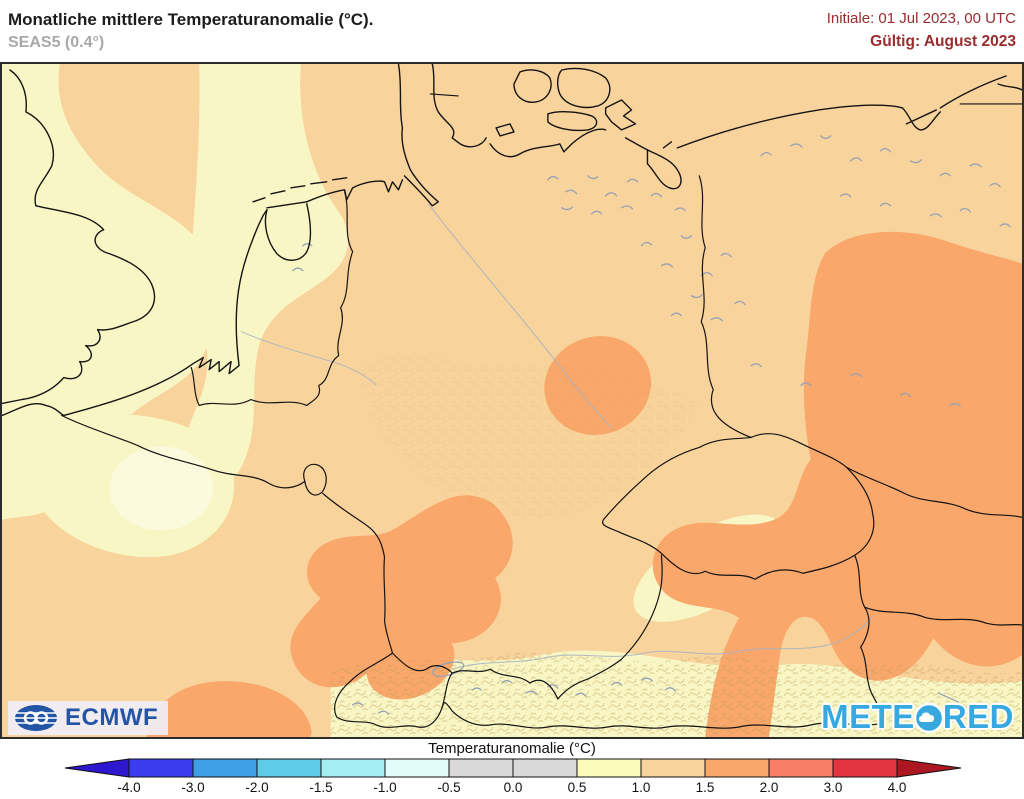  What do you see at coordinates (320, 787) in the screenshot?
I see `colorbar-tick-label: -1.5` at bounding box center [320, 787].